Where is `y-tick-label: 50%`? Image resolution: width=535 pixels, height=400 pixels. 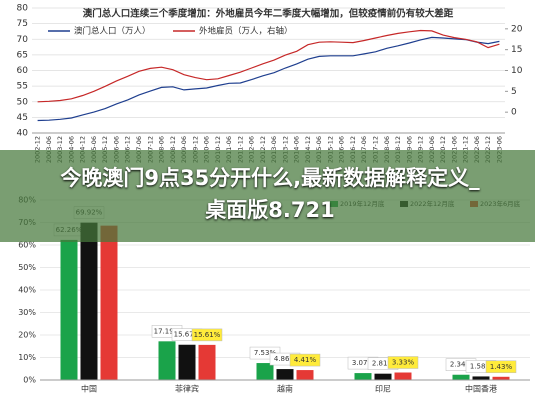 y-tick-label: 50% is located at coordinates (27, 267).